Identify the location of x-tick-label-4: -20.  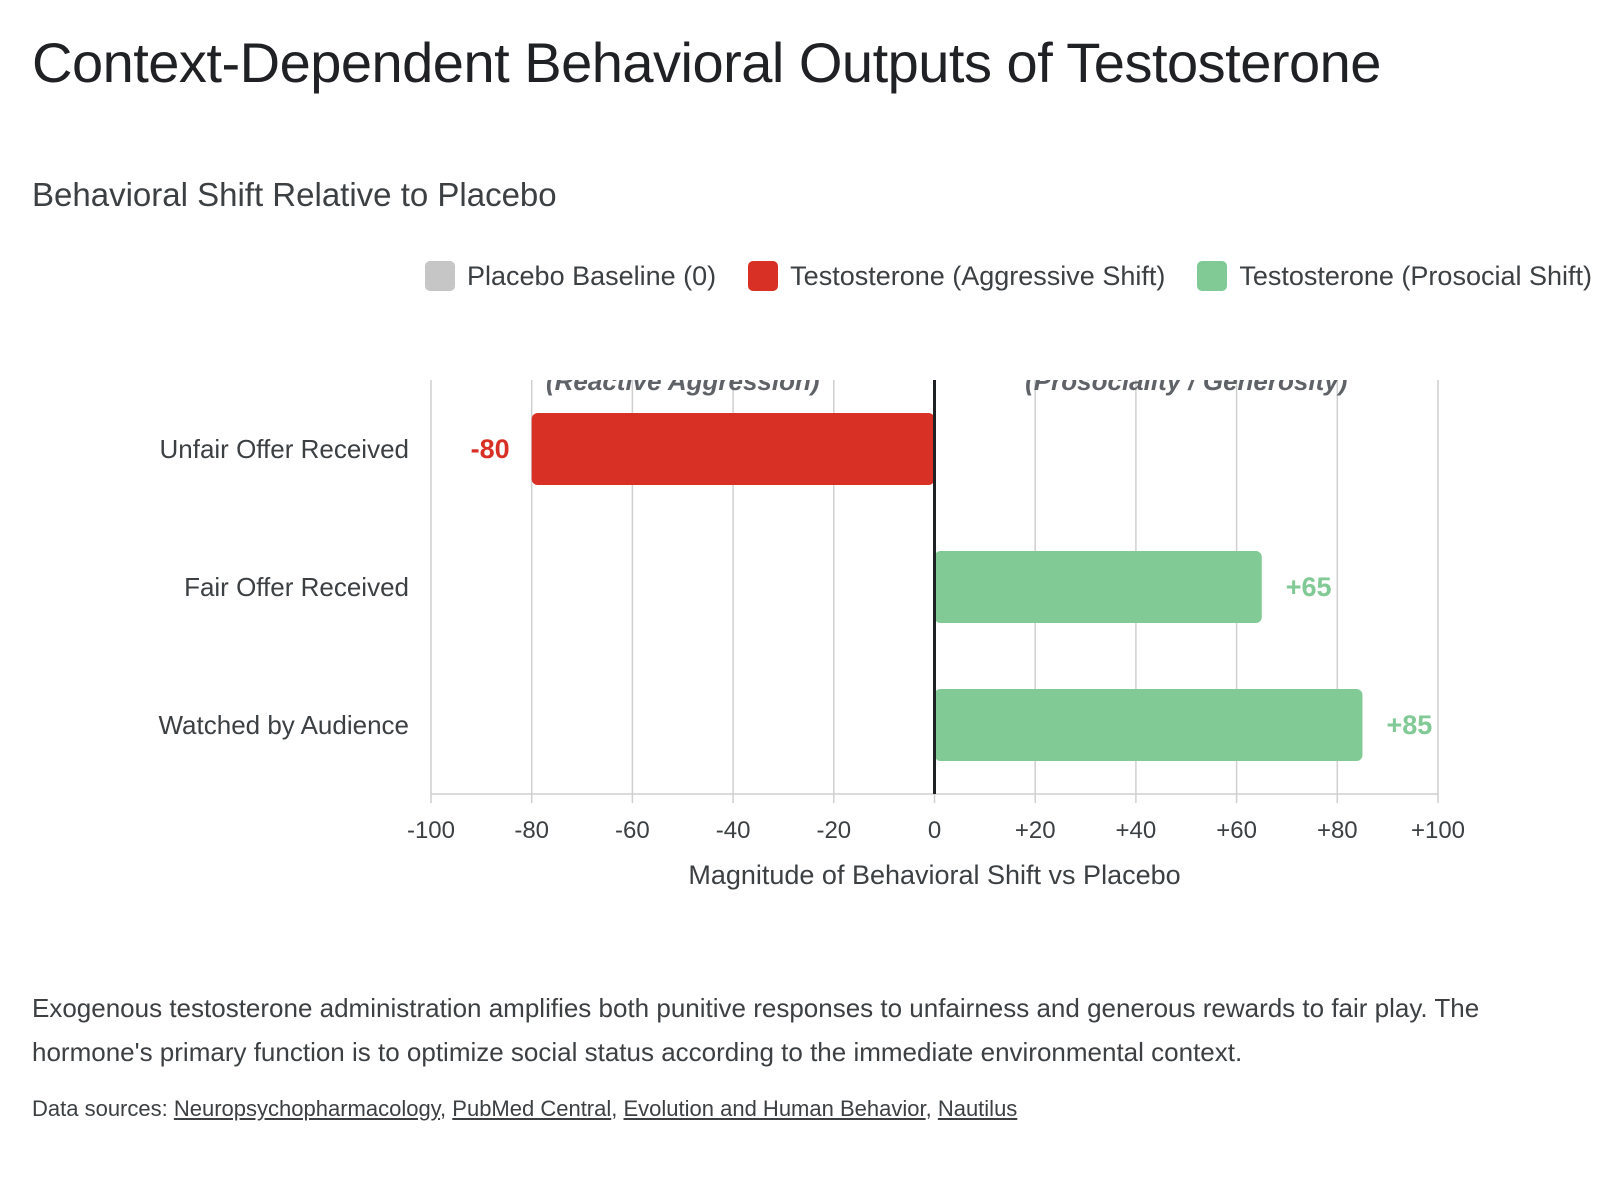
(833, 830).